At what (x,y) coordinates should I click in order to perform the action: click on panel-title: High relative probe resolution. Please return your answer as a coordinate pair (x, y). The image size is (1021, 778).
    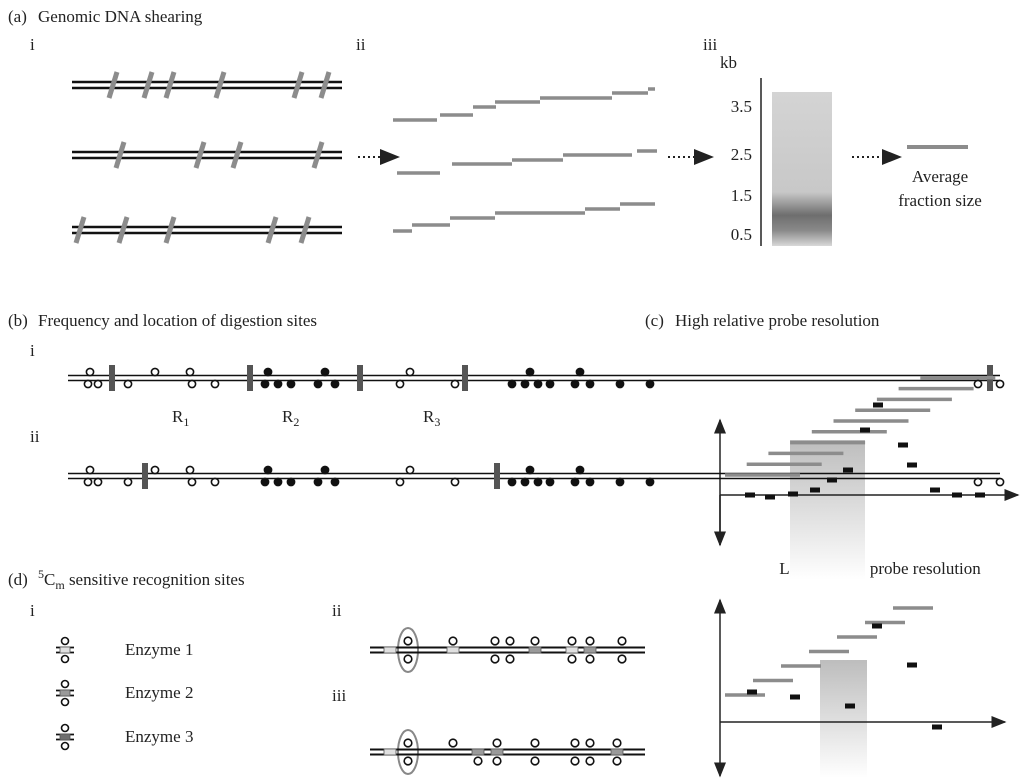
    Looking at the image, I should click on (777, 320).